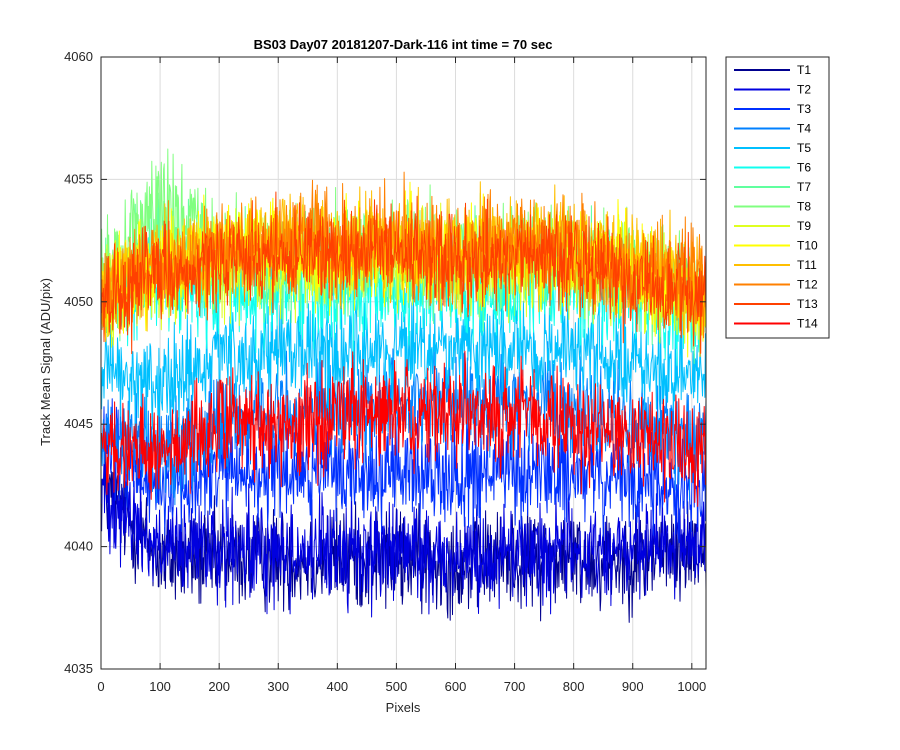 Image resolution: width=900 pixels, height=750 pixels. I want to click on series-line-t5, so click(404, 365).